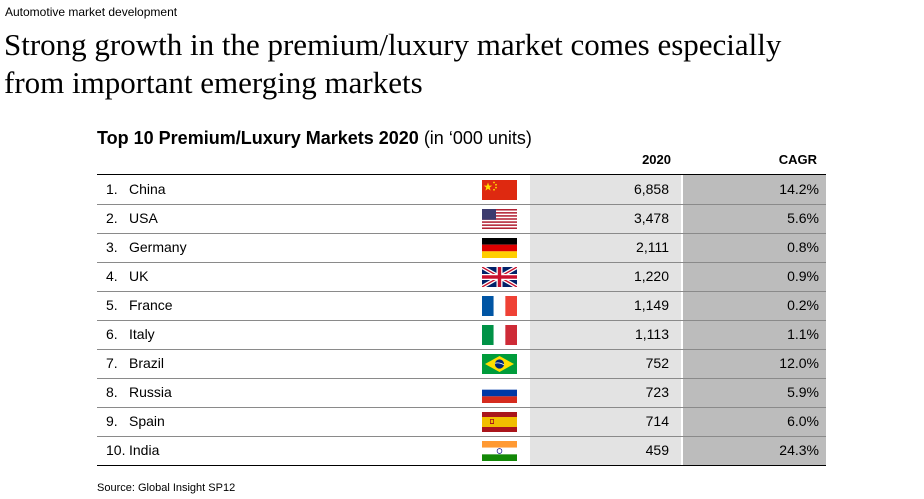 This screenshot has width=924, height=499. What do you see at coordinates (797, 159) in the screenshot?
I see `column-header-cagr: CAGR` at bounding box center [797, 159].